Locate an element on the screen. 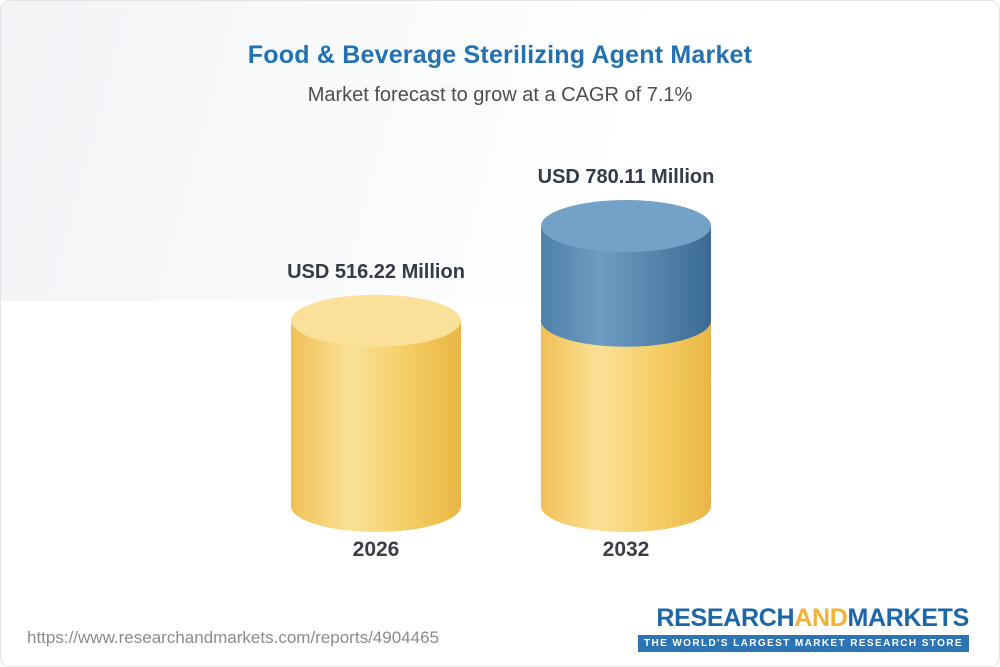  chart-title: Food & Beverage Sterilizing Agent Market is located at coordinates (500, 55).